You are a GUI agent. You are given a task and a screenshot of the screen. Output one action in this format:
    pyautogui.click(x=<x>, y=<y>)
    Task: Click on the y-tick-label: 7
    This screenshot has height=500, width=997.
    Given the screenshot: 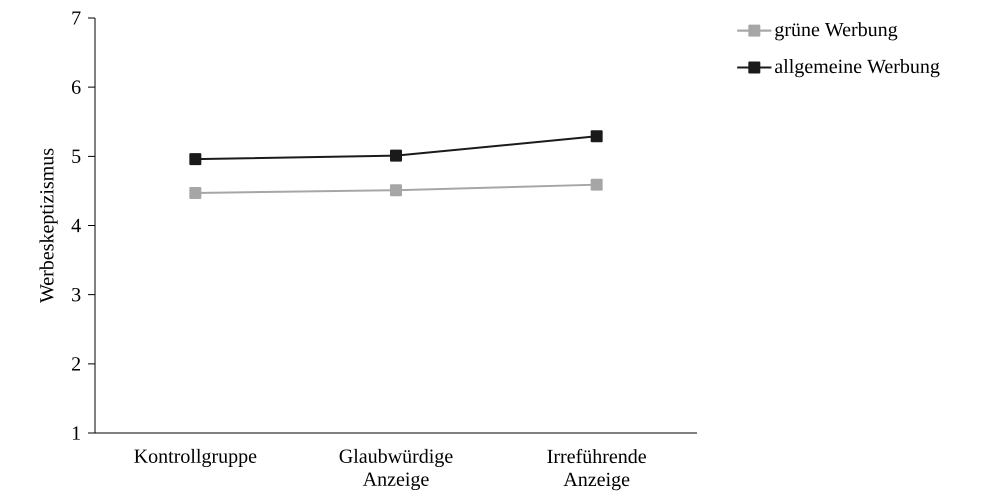 What is the action you would take?
    pyautogui.click(x=76, y=18)
    